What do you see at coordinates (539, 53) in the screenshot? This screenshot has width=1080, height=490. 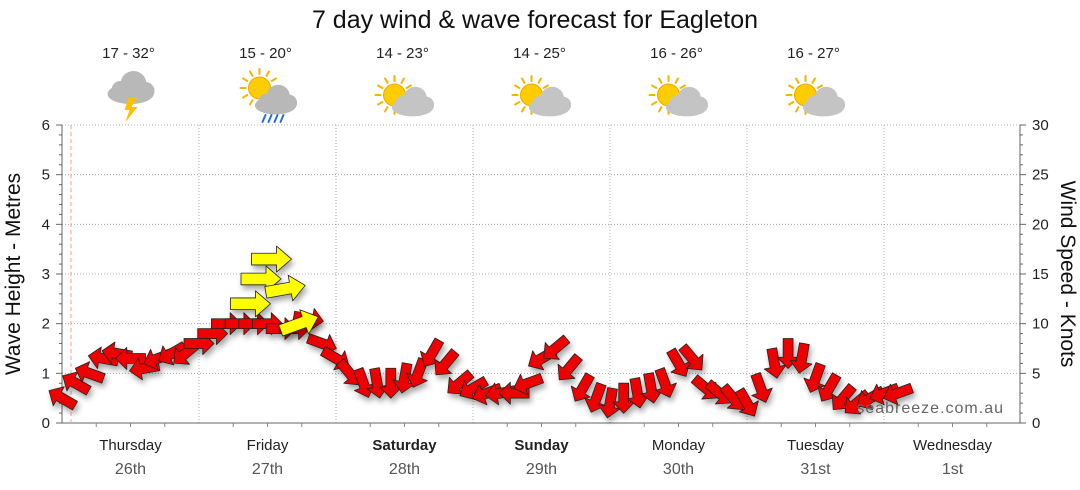 I see `temperature-range: 14 - 25°` at bounding box center [539, 53].